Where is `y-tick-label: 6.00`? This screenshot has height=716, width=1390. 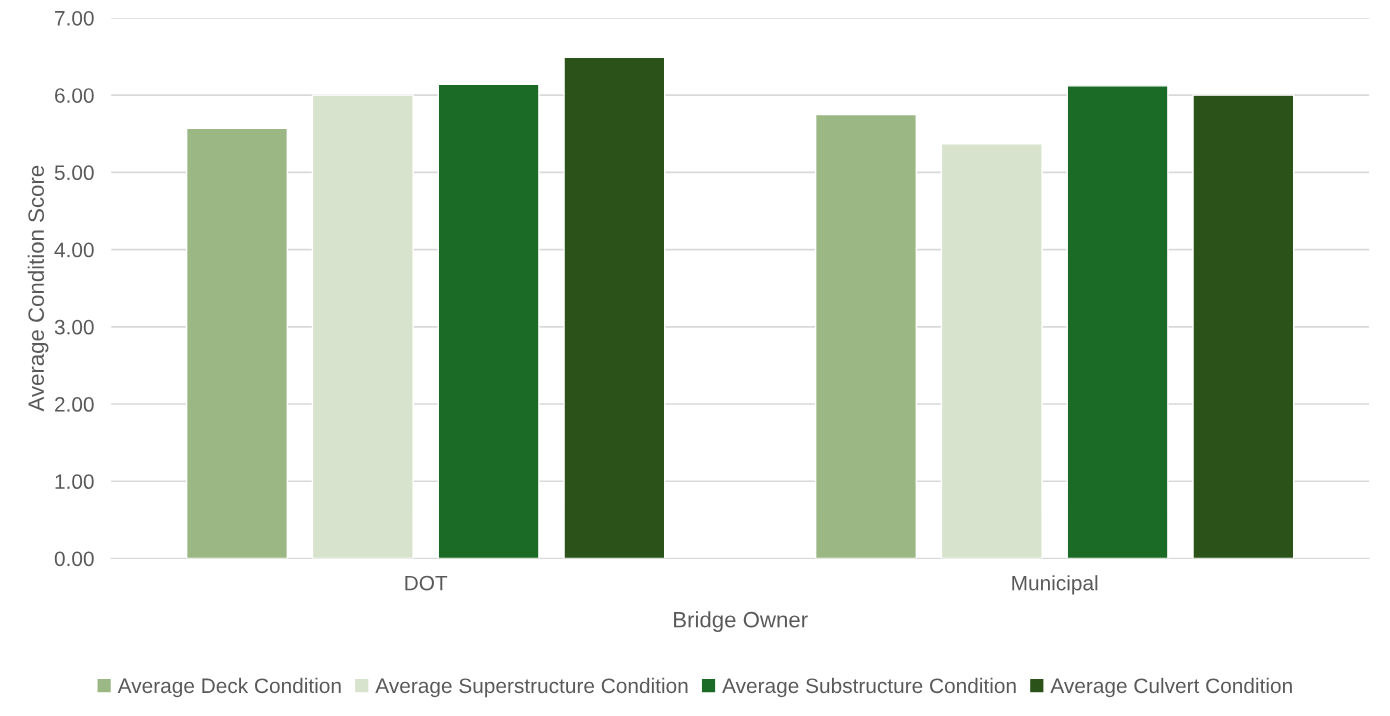 y-tick-label: 6.00 is located at coordinates (74, 95).